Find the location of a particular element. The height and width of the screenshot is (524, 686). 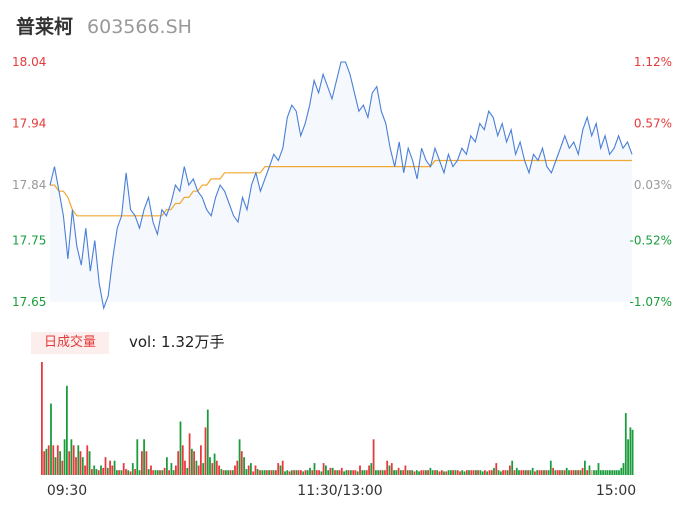

y-tick-right: 0.57% is located at coordinates (653, 124).